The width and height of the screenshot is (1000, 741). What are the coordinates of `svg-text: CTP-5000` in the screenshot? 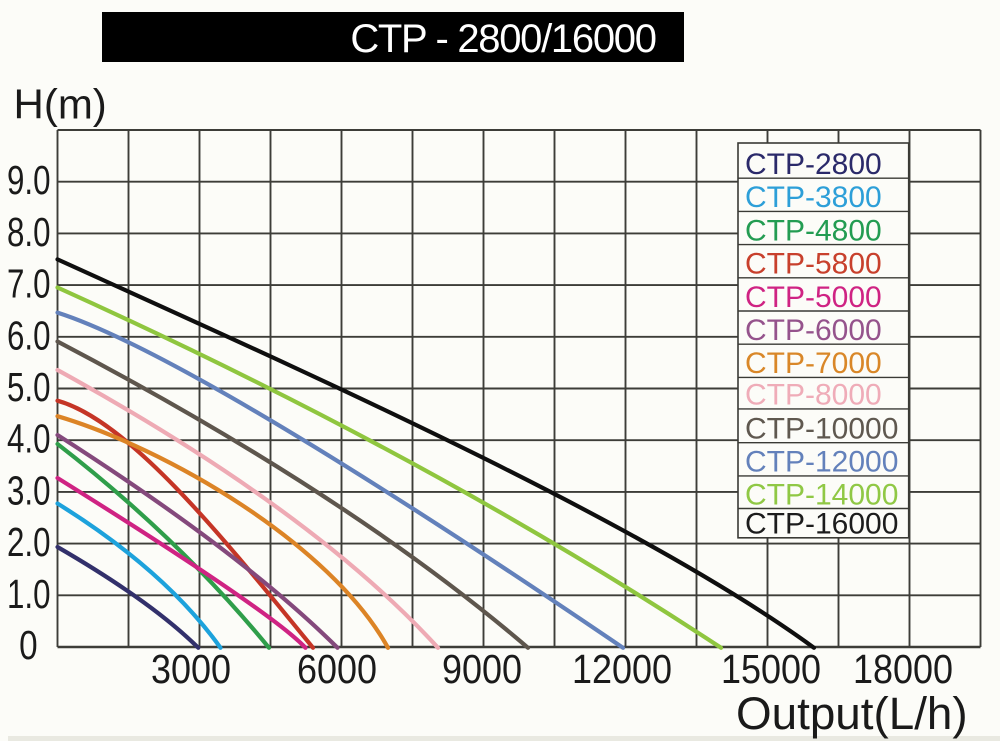 It's located at (813, 297).